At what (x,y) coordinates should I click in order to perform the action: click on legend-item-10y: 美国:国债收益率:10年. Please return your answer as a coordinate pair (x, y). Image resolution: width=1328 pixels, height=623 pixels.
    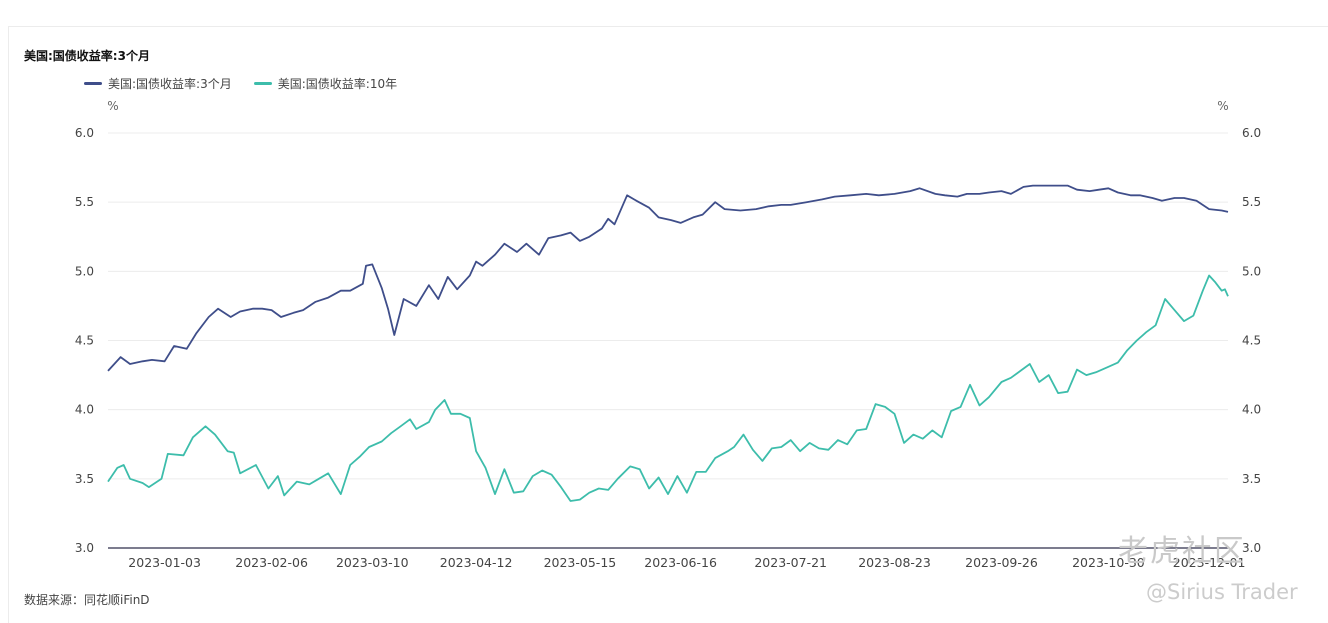
    Looking at the image, I should click on (325, 83).